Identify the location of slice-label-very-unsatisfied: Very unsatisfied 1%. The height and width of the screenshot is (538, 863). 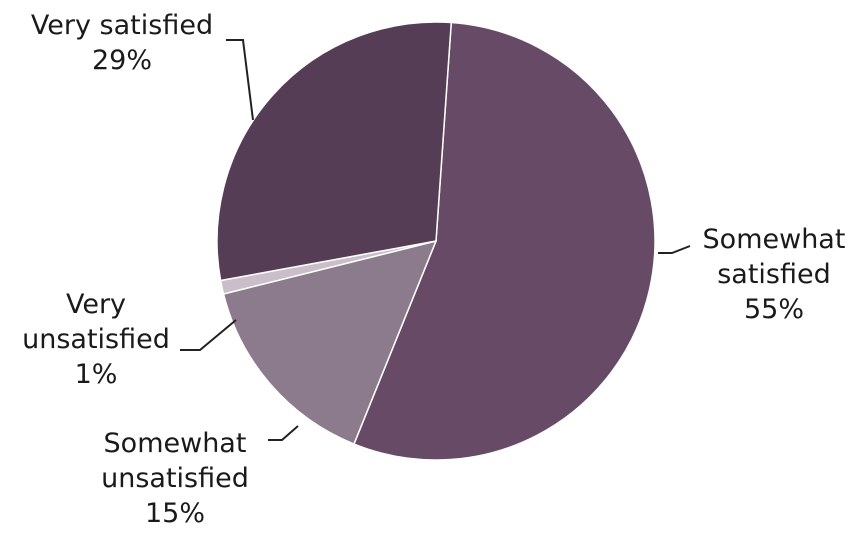
(96, 339).